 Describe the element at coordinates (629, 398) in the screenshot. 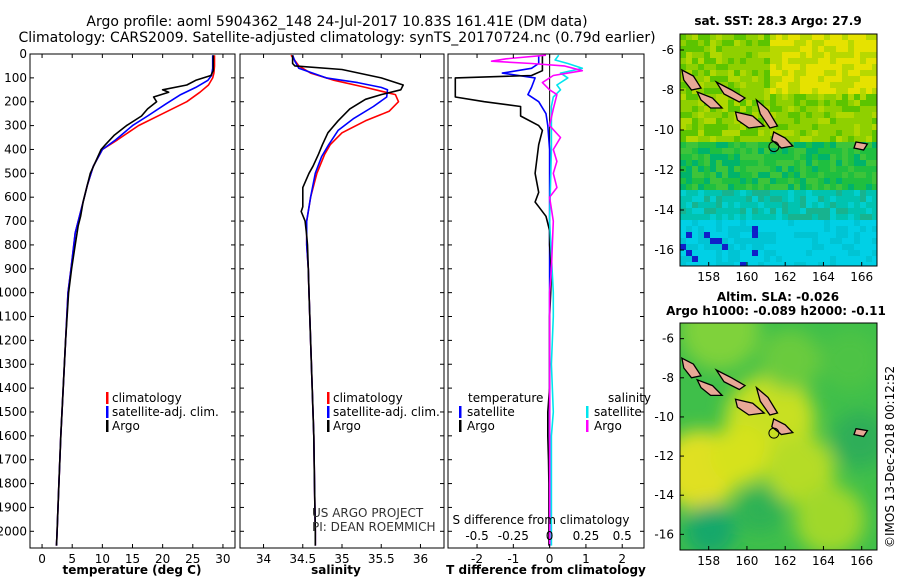

I see `legend-salinity-title: salinity` at that location.